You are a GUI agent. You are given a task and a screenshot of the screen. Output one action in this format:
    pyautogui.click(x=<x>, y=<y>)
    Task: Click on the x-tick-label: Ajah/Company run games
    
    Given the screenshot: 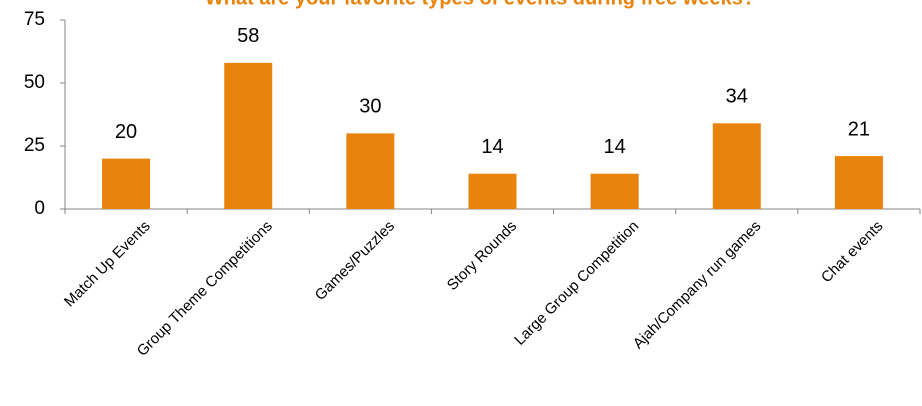 What is the action you would take?
    pyautogui.click(x=697, y=285)
    